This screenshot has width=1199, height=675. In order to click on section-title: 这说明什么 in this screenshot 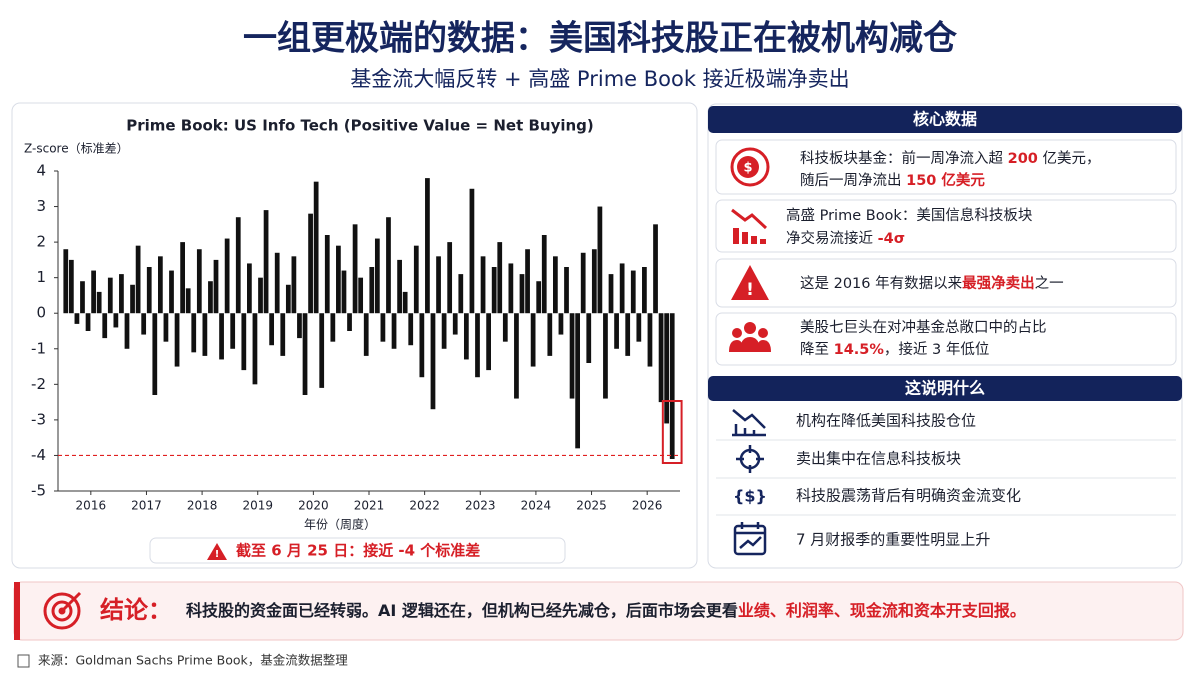, I will do `click(945, 388)`.